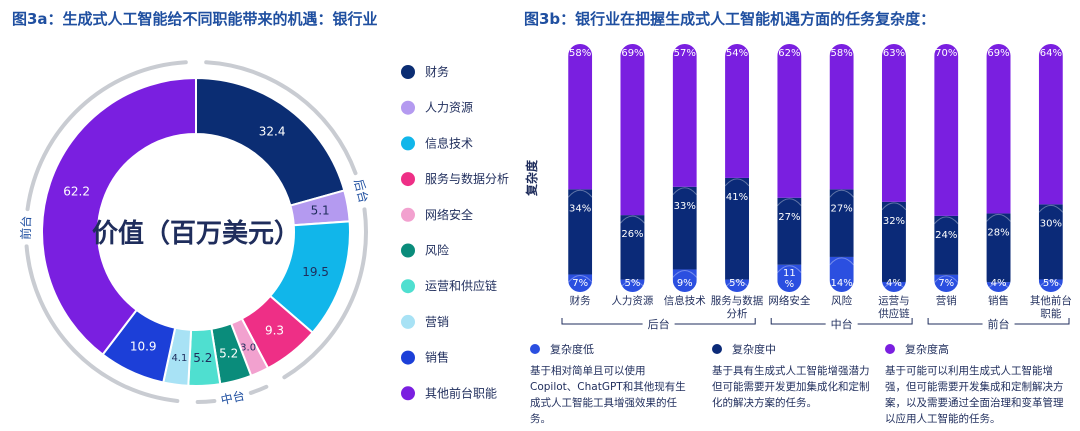 This screenshot has width=1080, height=431. What do you see at coordinates (632, 300) in the screenshot?
I see `x-tick-label: 人力资源` at bounding box center [632, 300].